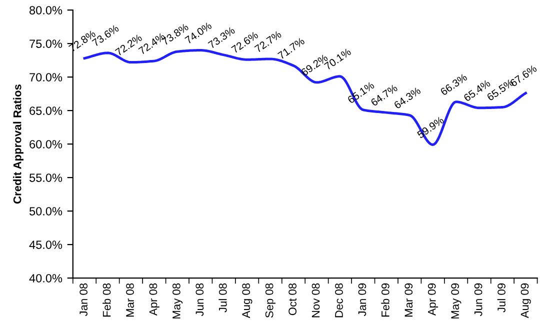 The width and height of the screenshot is (540, 335). Describe the element at coordinates (362, 299) in the screenshot. I see `x-tick-label: Jan 09` at that location.